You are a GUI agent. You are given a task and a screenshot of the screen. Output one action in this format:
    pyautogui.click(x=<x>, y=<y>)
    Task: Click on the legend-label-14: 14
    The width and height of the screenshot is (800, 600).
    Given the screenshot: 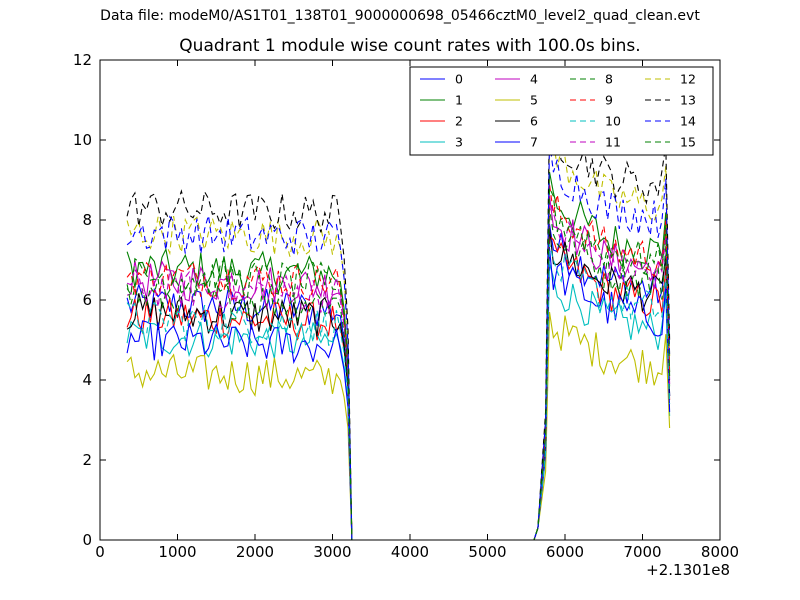 What is the action you would take?
    pyautogui.click(x=688, y=121)
    